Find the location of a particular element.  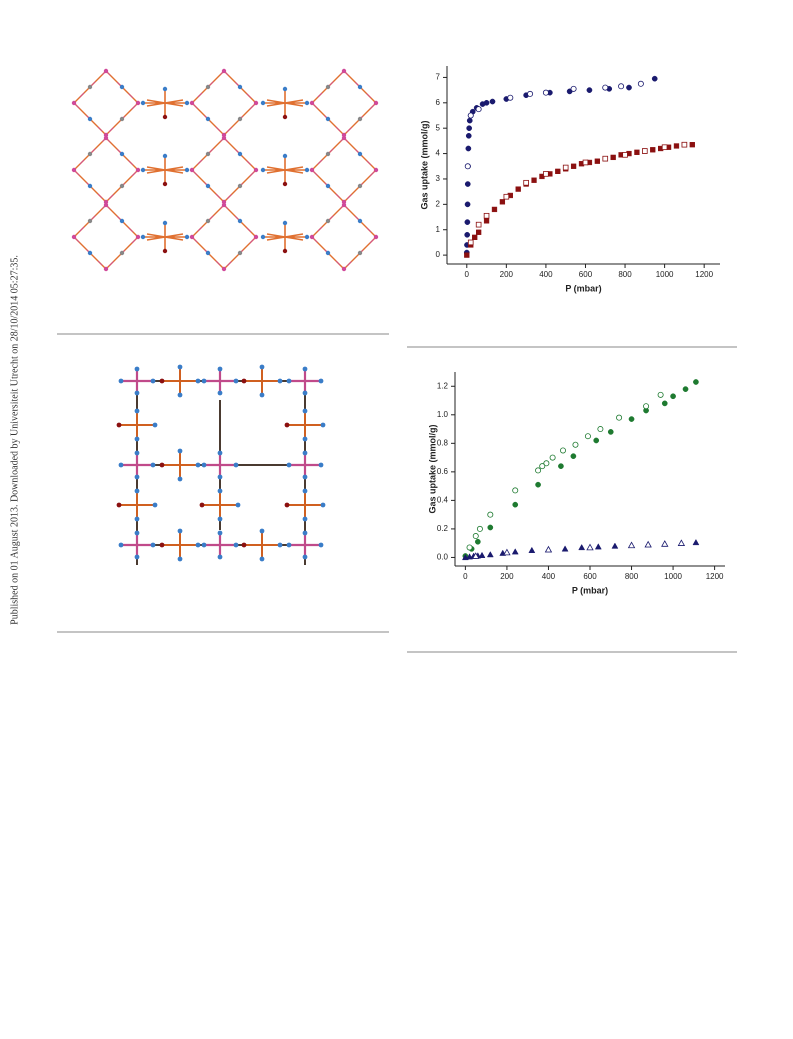

y-tick-label: 5 is located at coordinates (438, 127).